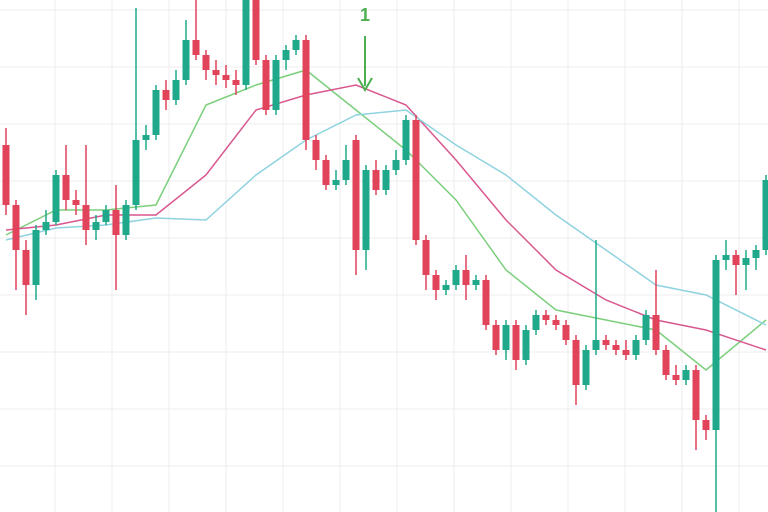 This screenshot has height=512, width=768. I want to click on annotation: 1, so click(365, 48).